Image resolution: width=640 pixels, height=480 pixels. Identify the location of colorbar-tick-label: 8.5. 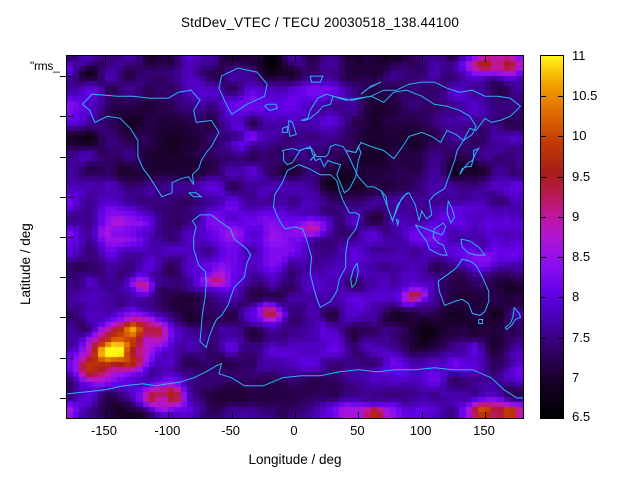
(581, 257).